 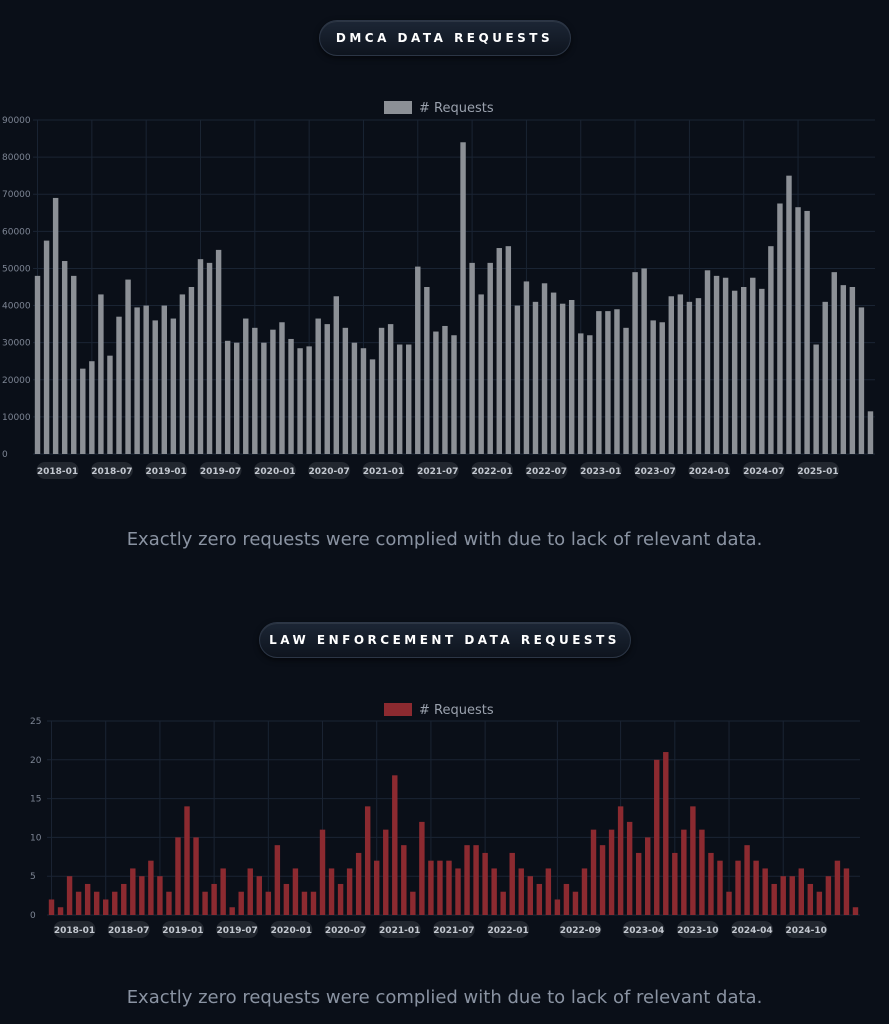 I want to click on le-x-tick-label: 2018-01, so click(x=74, y=931).